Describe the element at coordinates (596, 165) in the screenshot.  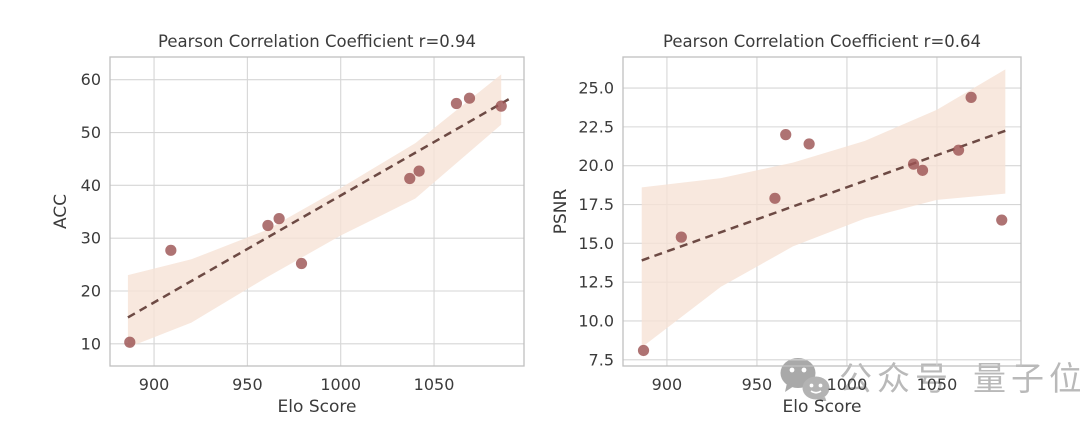
I see `y-tick-label: 20.0` at that location.